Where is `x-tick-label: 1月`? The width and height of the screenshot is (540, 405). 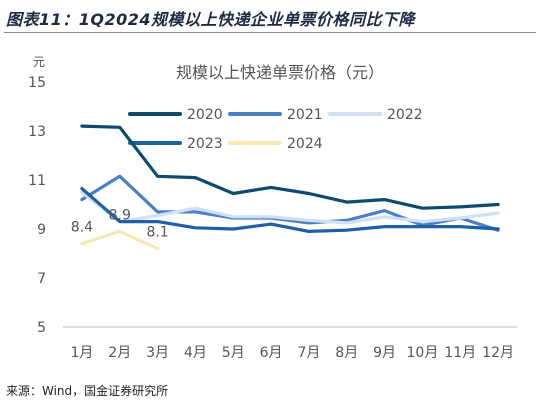 x-tick-label: 1月 is located at coordinates (81, 353).